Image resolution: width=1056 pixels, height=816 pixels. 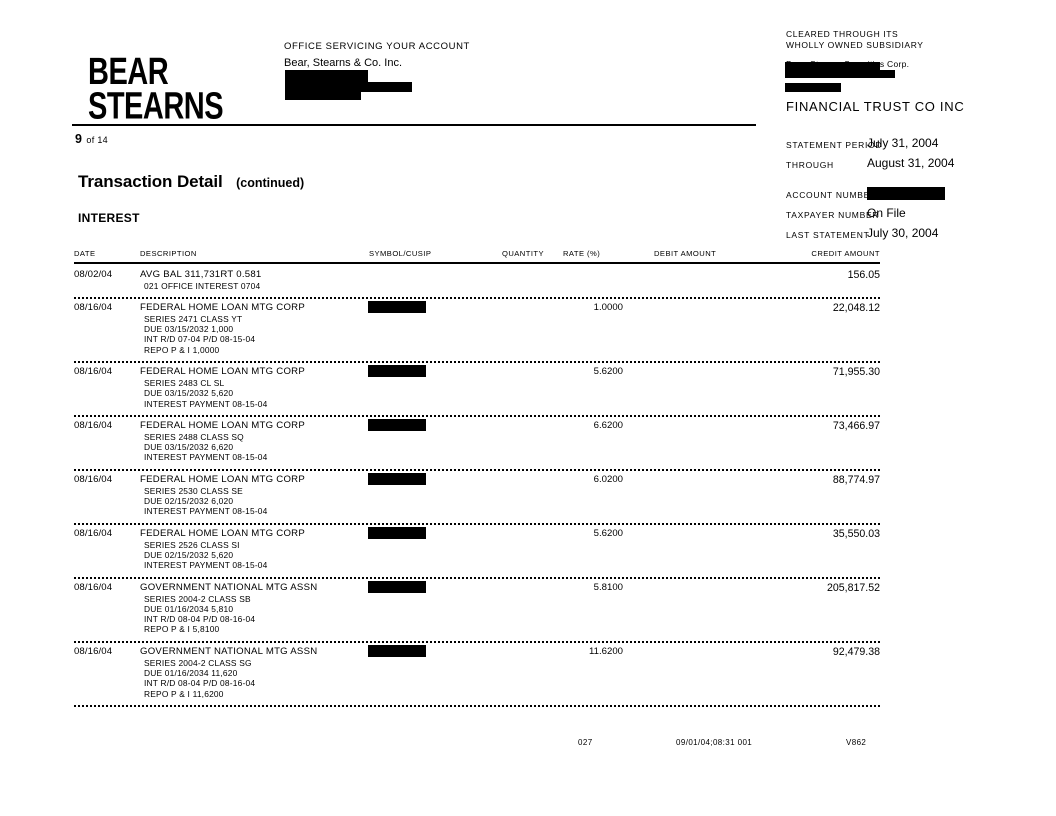 What do you see at coordinates (189, 447) in the screenshot?
I see `row-description-detail: DUE 03/15/2032 6,620` at bounding box center [189, 447].